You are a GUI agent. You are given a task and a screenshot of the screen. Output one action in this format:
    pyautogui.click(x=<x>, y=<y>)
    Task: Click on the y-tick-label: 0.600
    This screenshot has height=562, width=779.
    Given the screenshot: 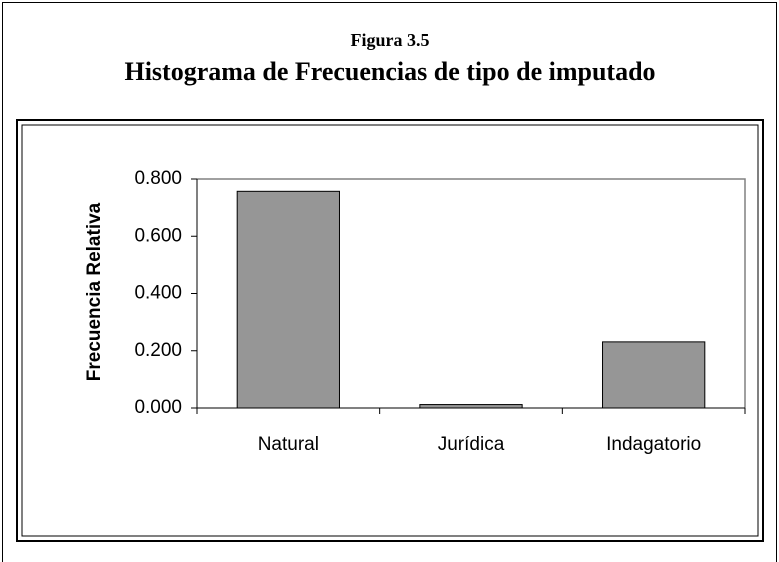 What is the action you would take?
    pyautogui.click(x=158, y=235)
    